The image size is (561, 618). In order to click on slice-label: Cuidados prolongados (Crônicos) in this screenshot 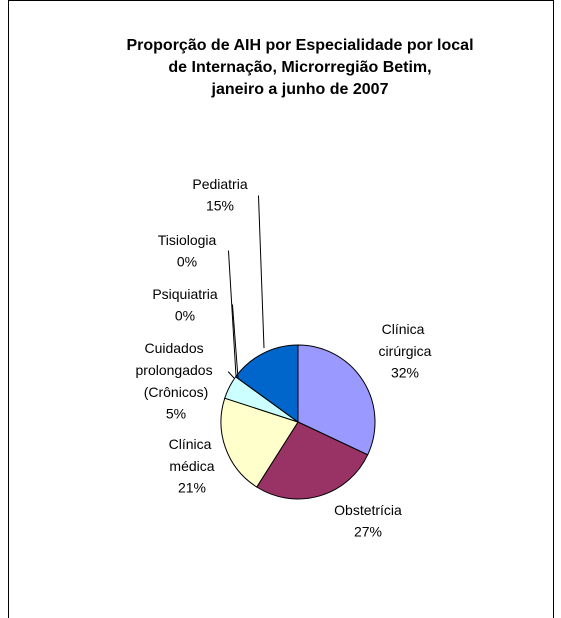, I will do `click(176, 370)`.